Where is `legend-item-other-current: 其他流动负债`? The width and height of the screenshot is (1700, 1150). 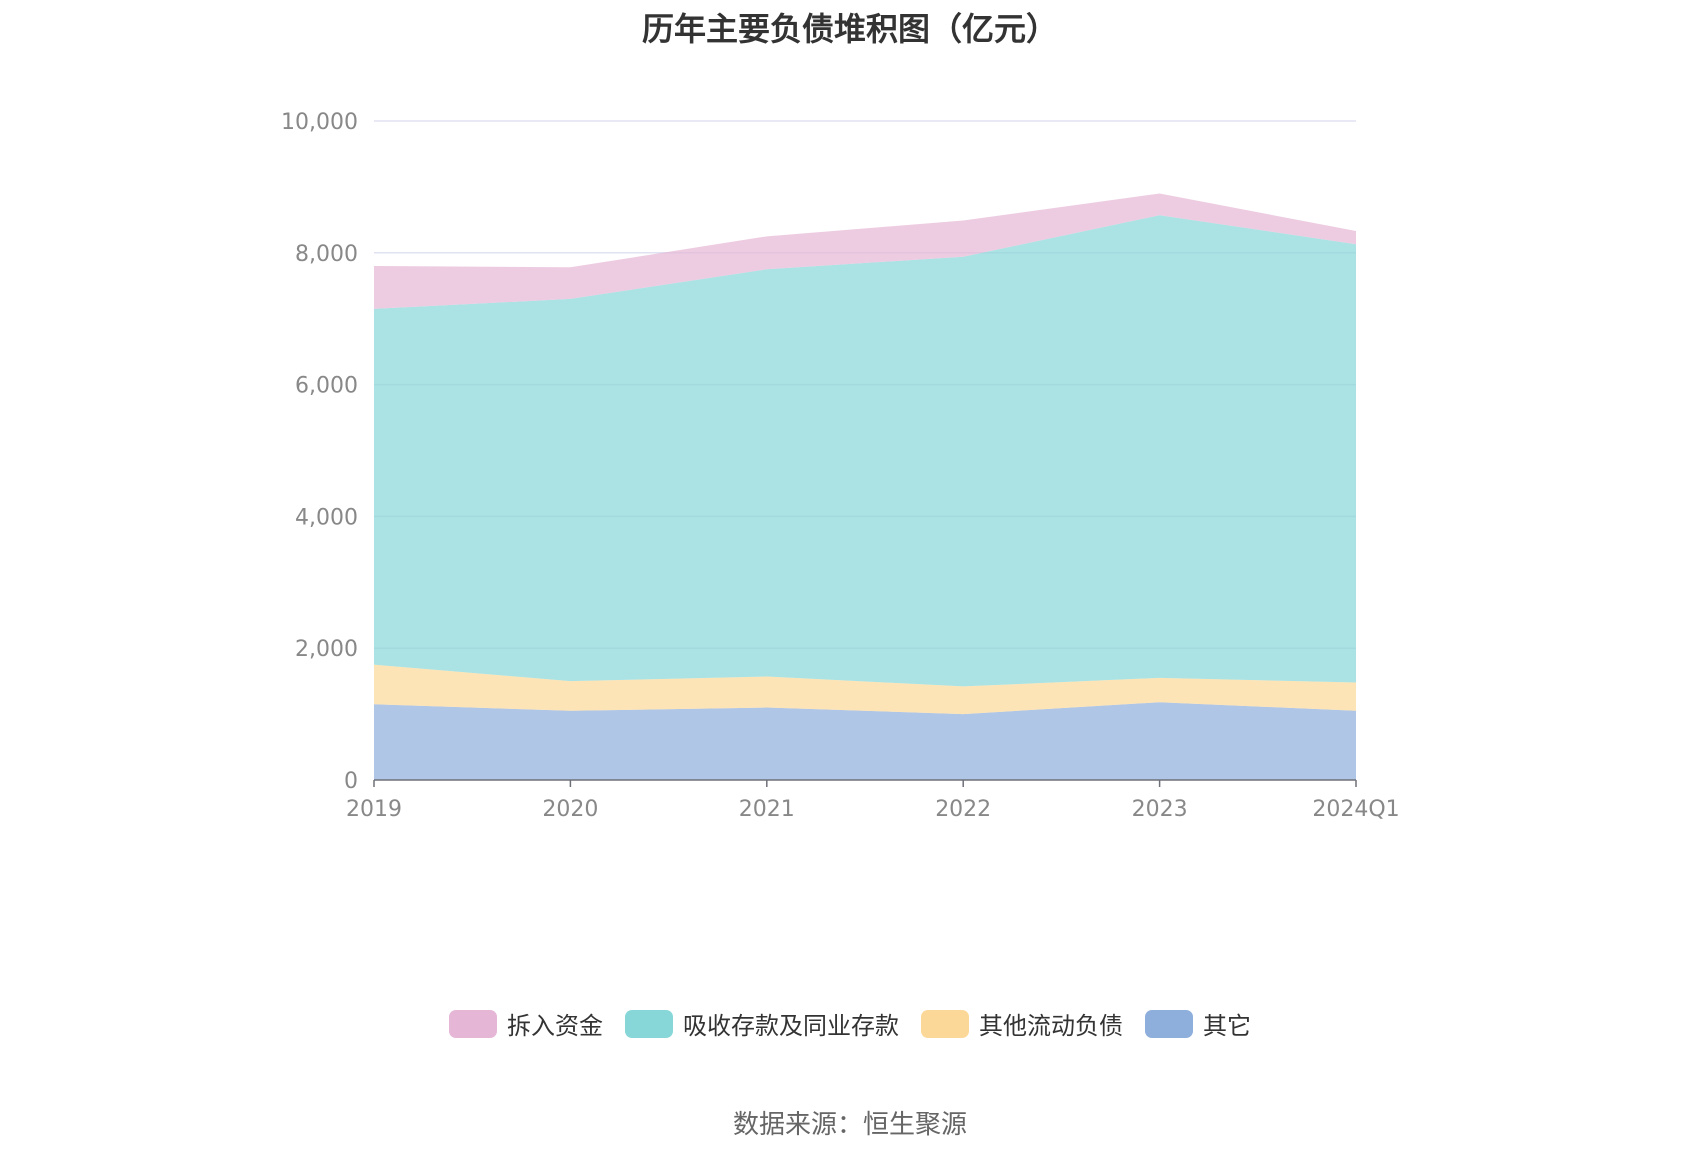 legend-item-other-current: 其他流动负债 is located at coordinates (1022, 1023).